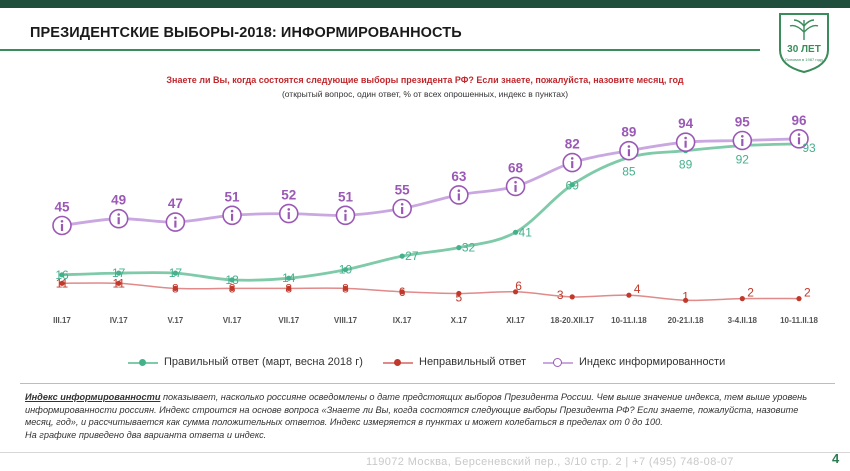 Image resolution: width=850 pixels, height=471 pixels. Describe the element at coordinates (637, 289) in the screenshot. I see `wrong-value-label: 4` at that location.